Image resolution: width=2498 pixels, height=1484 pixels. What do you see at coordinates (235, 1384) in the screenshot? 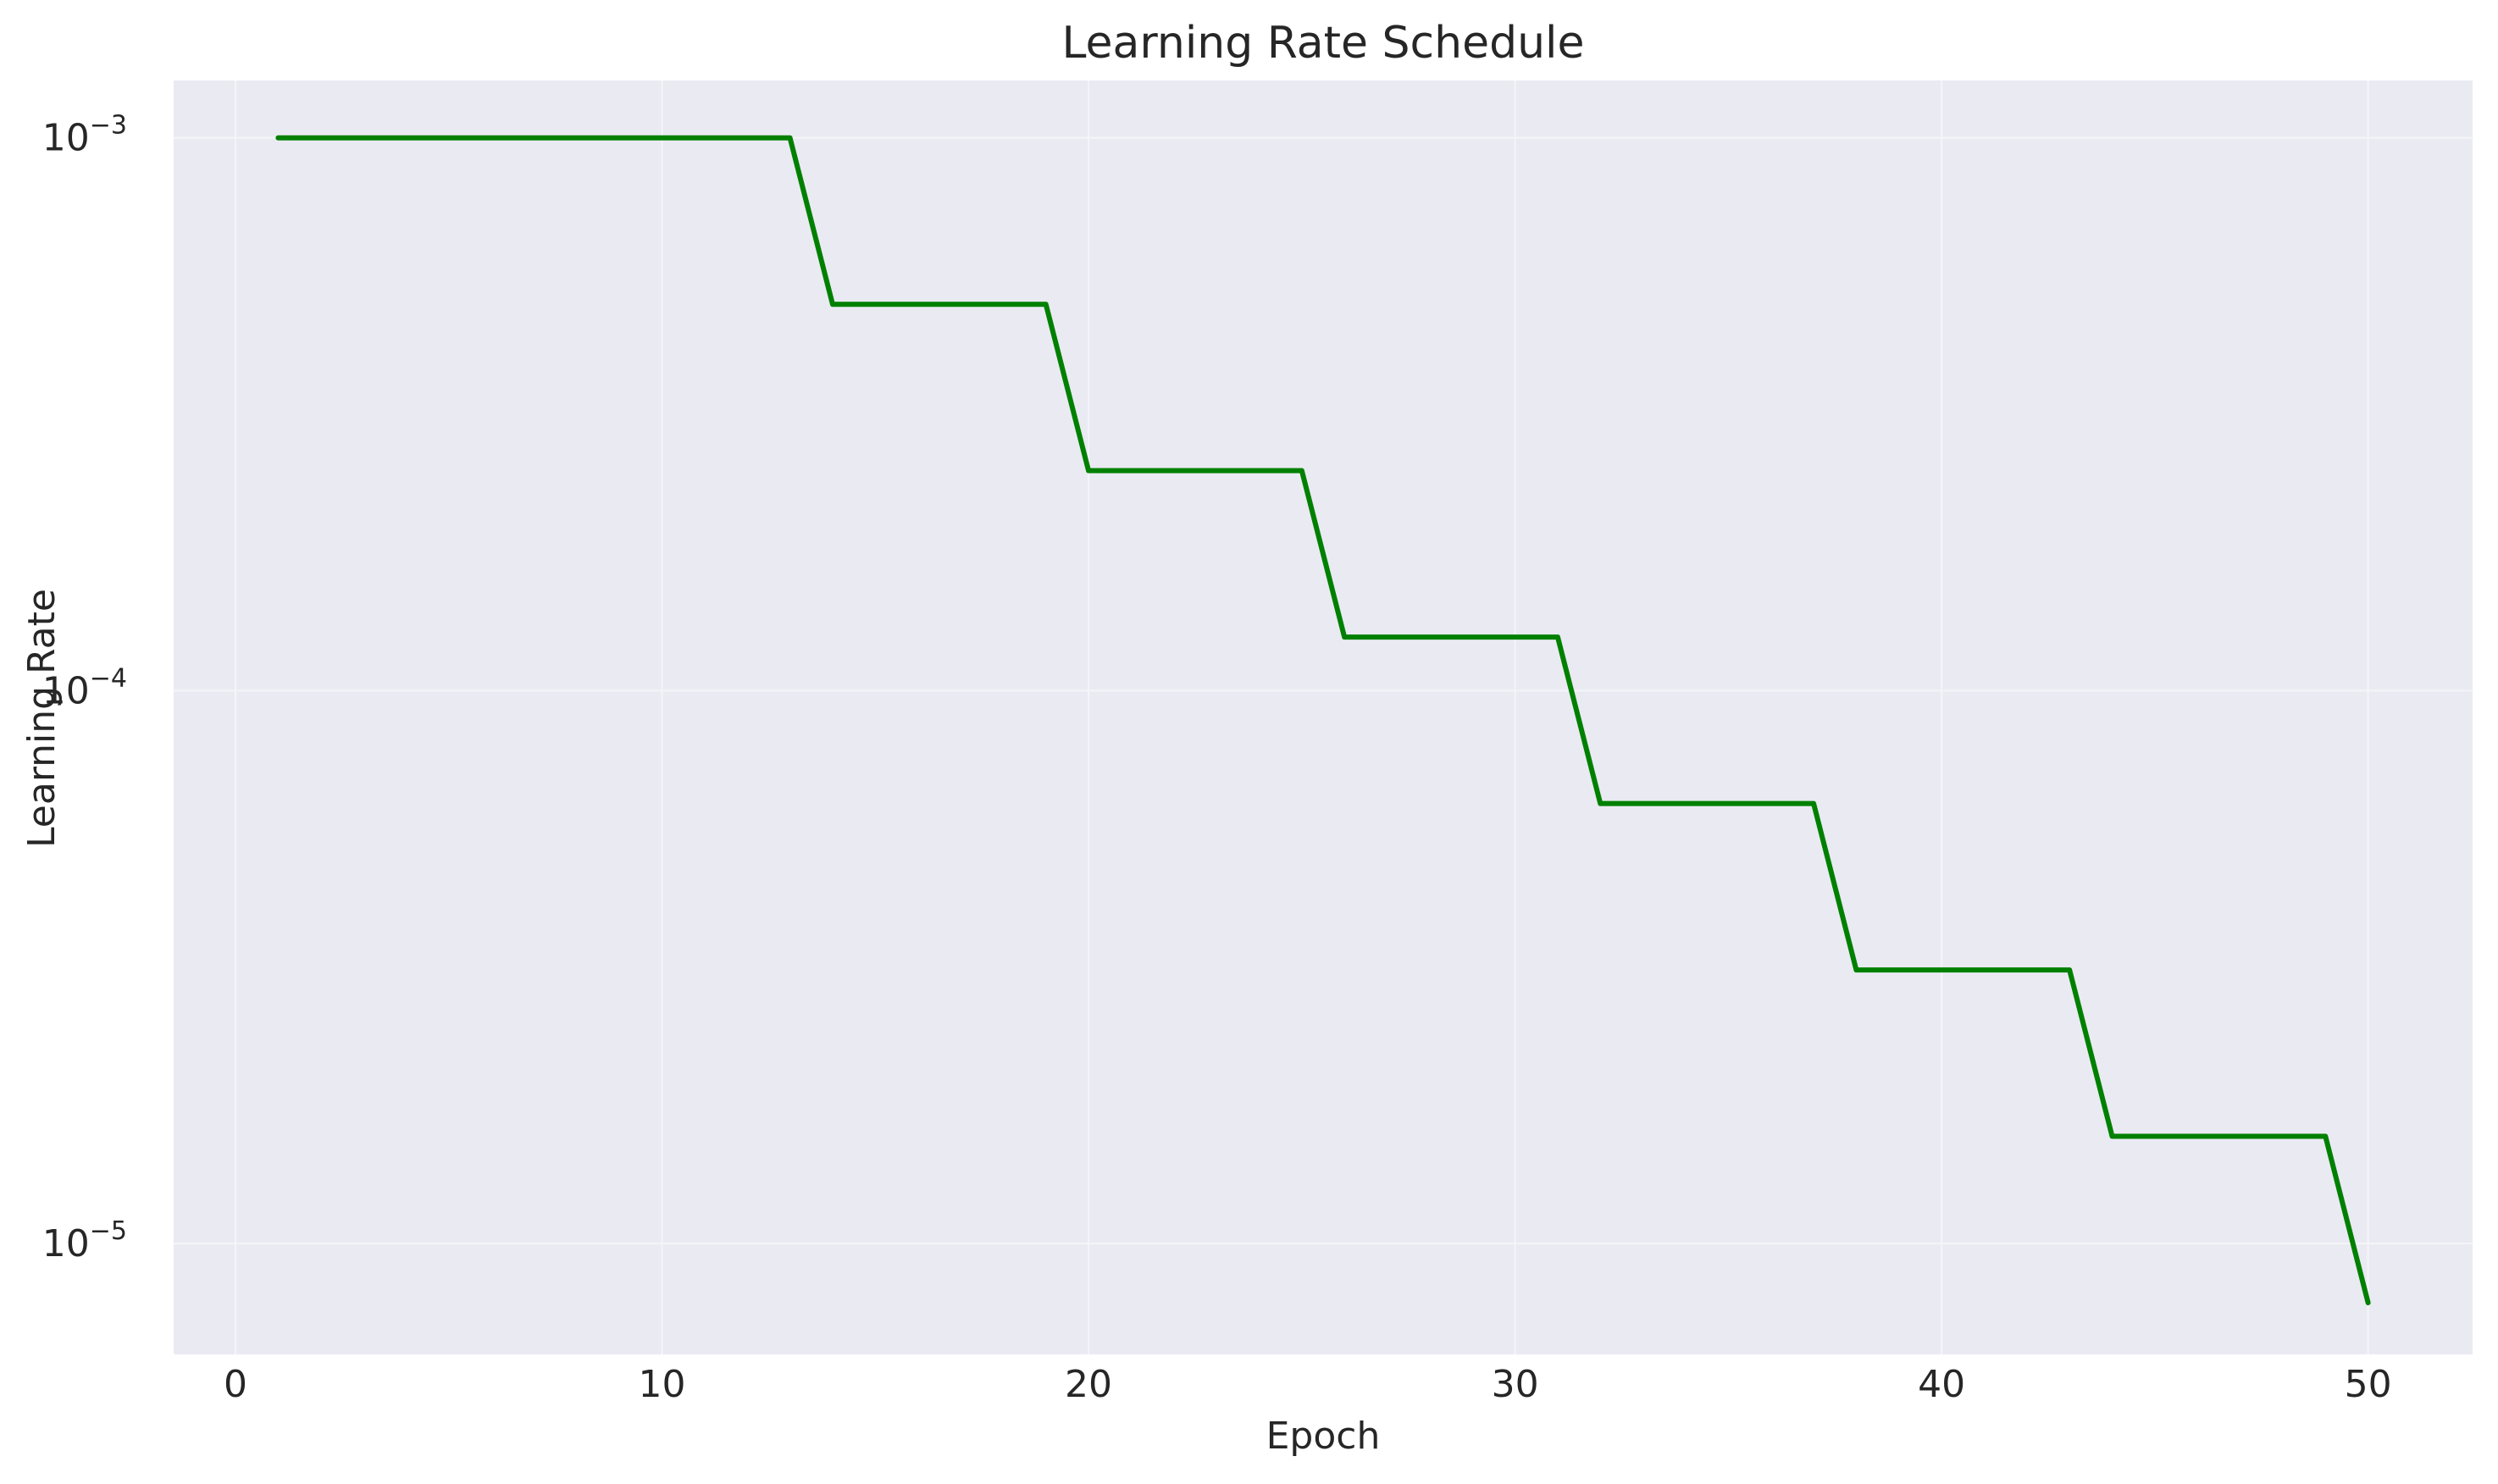
I see `x-tick-label: 0` at bounding box center [235, 1384].